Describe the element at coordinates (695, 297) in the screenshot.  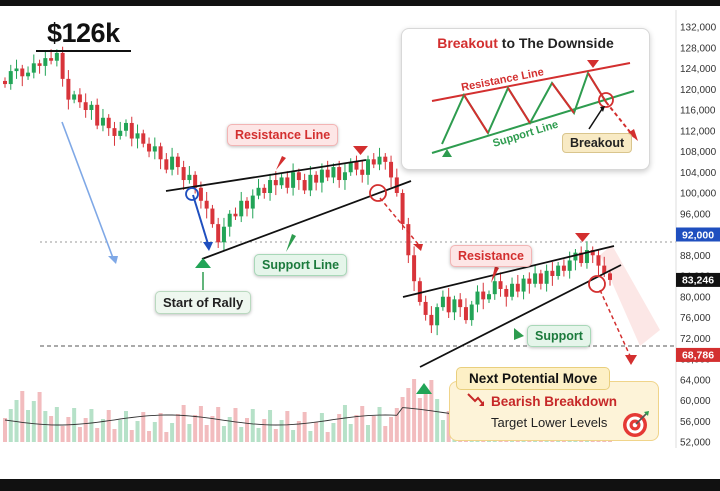
I see `y-tick-label: 80,000` at that location.